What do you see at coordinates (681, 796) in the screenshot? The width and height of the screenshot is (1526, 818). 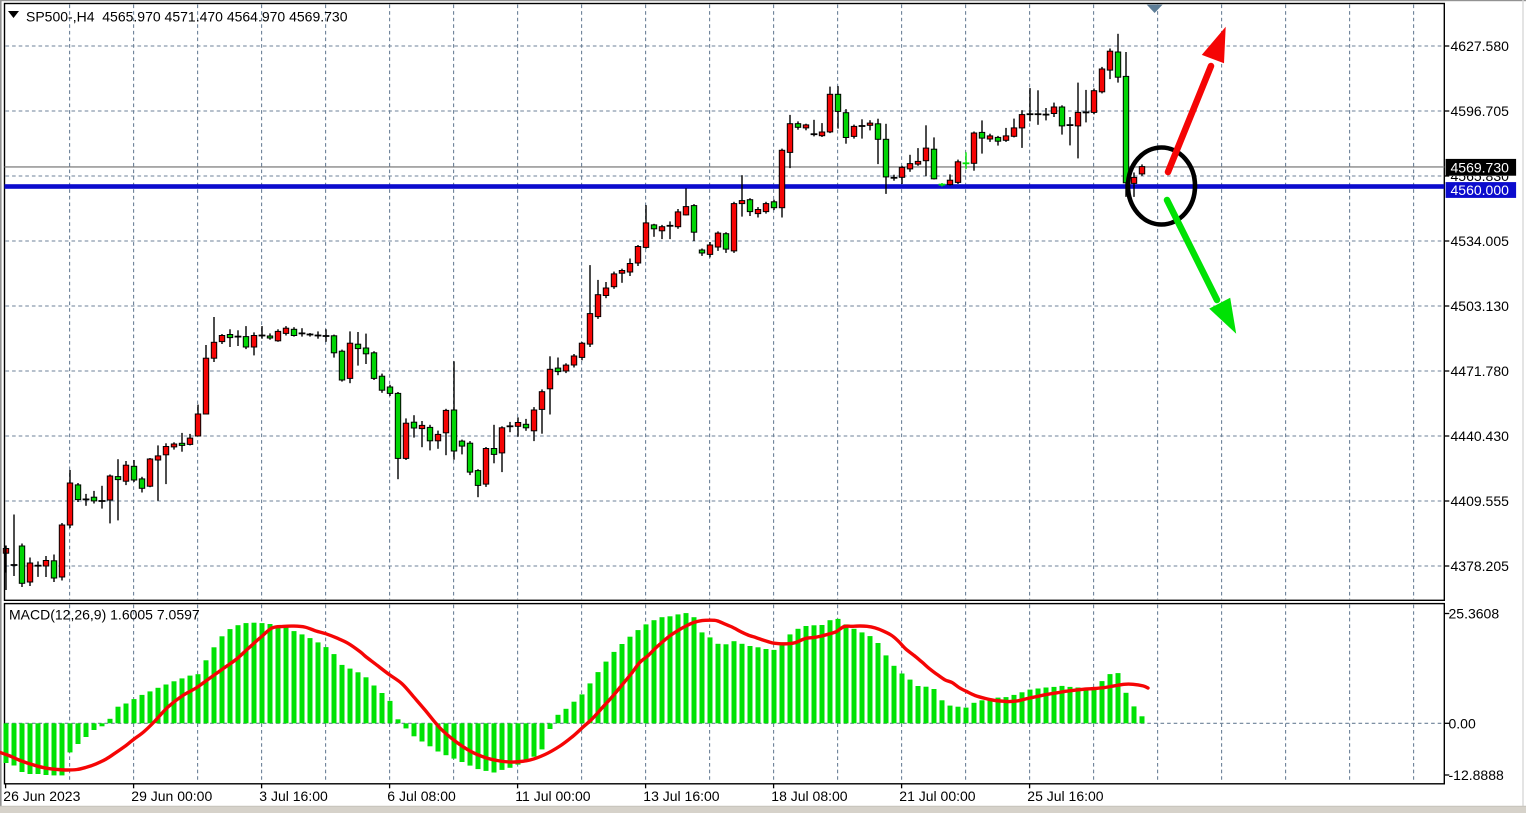 I see `svg-text: 13 Jul 16:00` at bounding box center [681, 796].